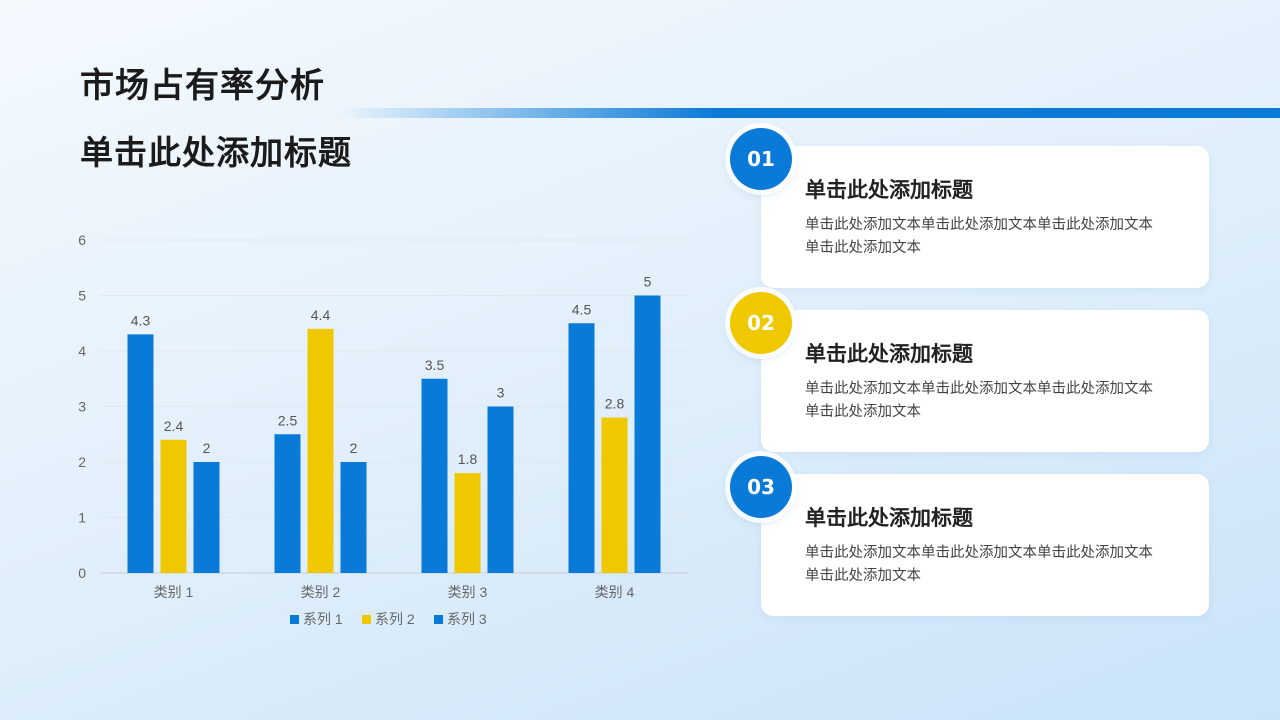 This screenshot has height=720, width=1280. Describe the element at coordinates (321, 315) in the screenshot. I see `data-label: 4.4` at that location.